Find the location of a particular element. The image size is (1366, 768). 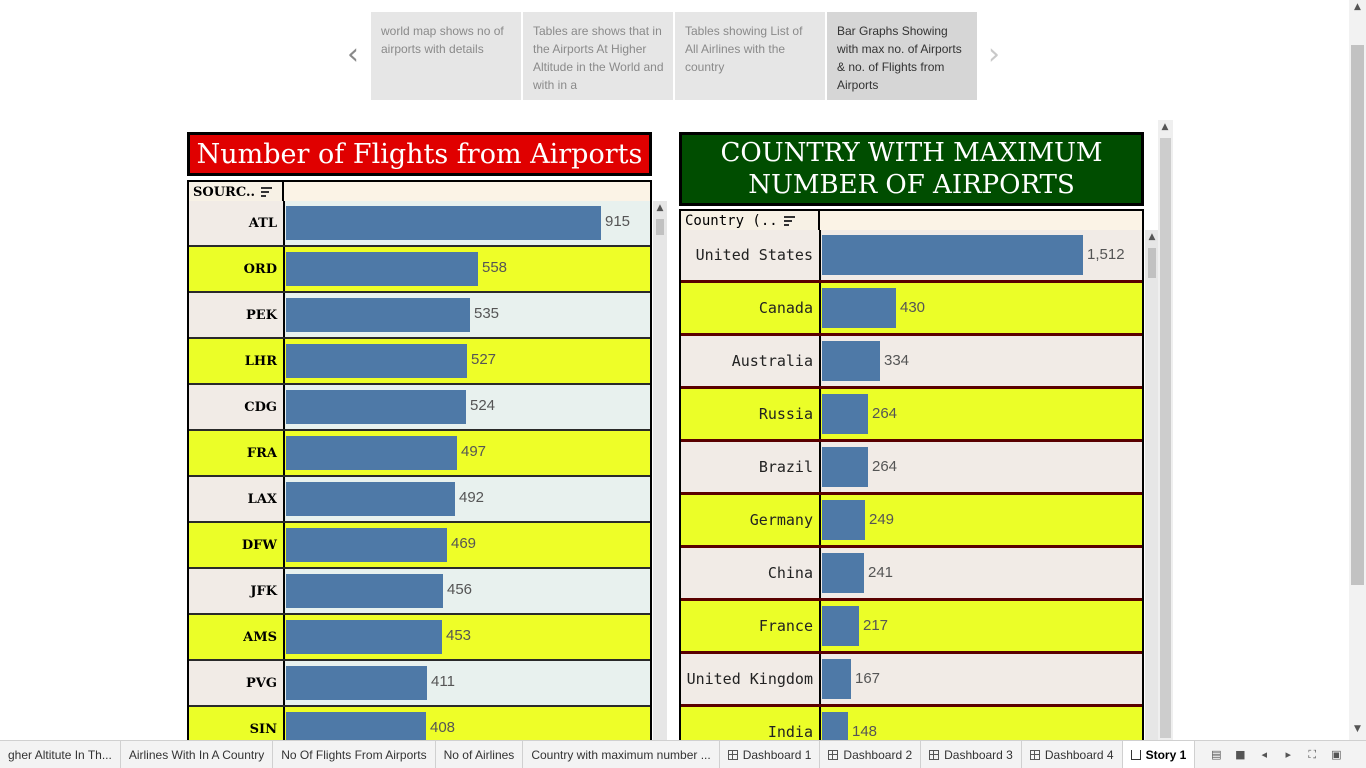

bar-cell: 241 is located at coordinates (981, 573).